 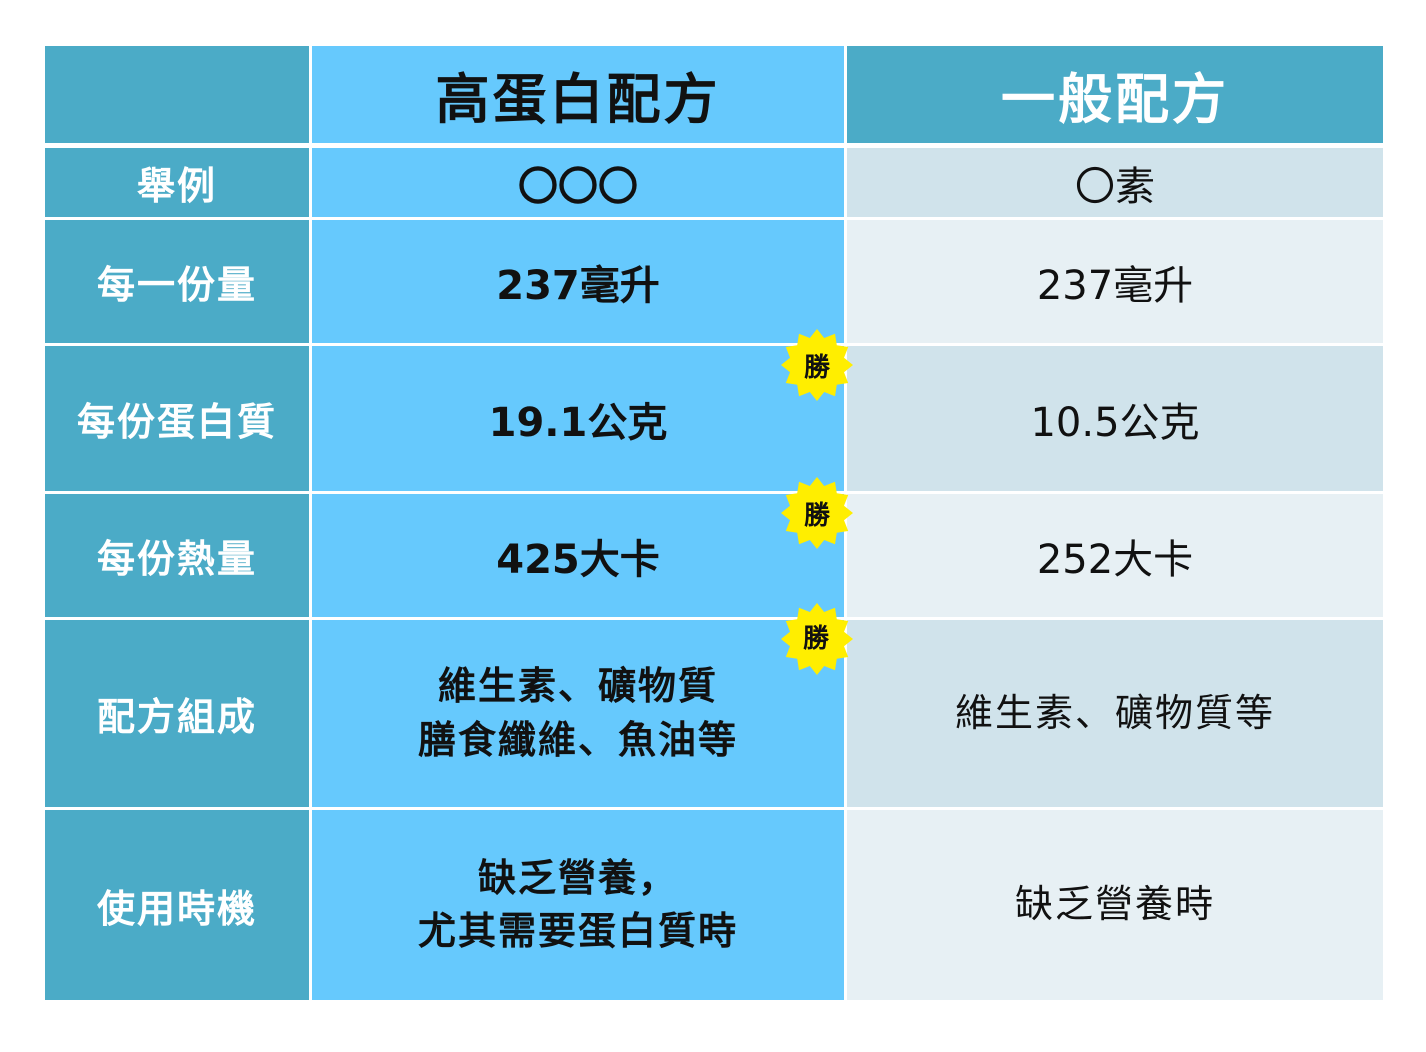 I want to click on high-protein: 19.1公克 勝, so click(x=582, y=411).